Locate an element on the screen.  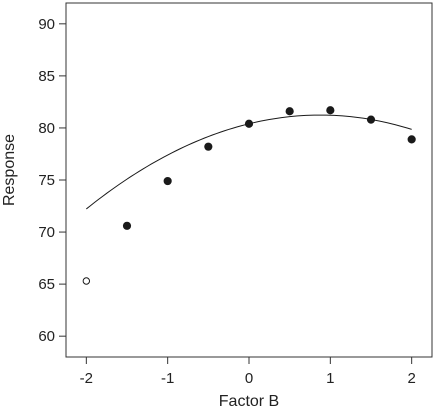
x-tick-label: 2 is located at coordinates (411, 378).